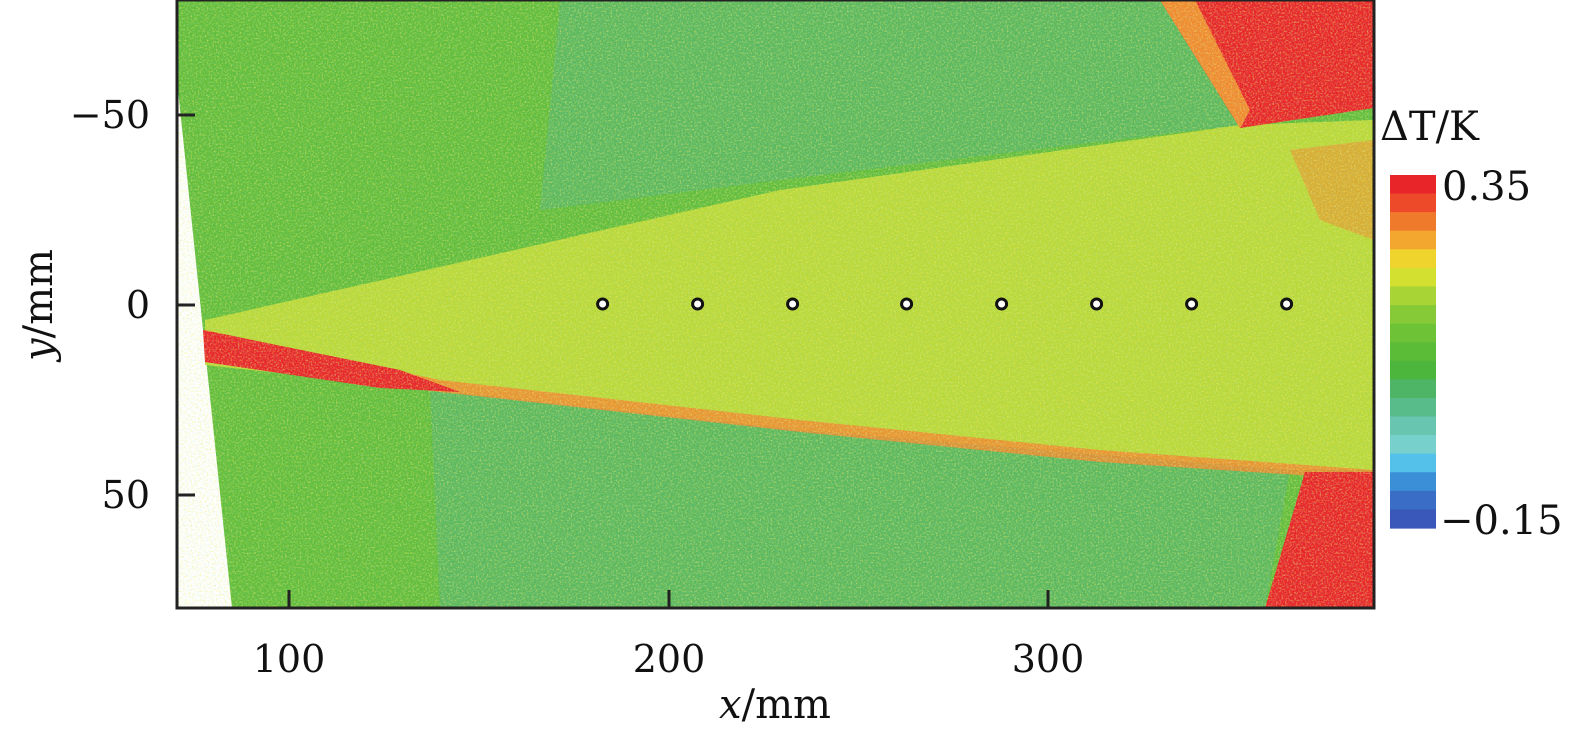 This screenshot has width=1575, height=733. What do you see at coordinates (105, 305) in the screenshot?
I see `y-axis: −50 0 50 y/mm` at bounding box center [105, 305].